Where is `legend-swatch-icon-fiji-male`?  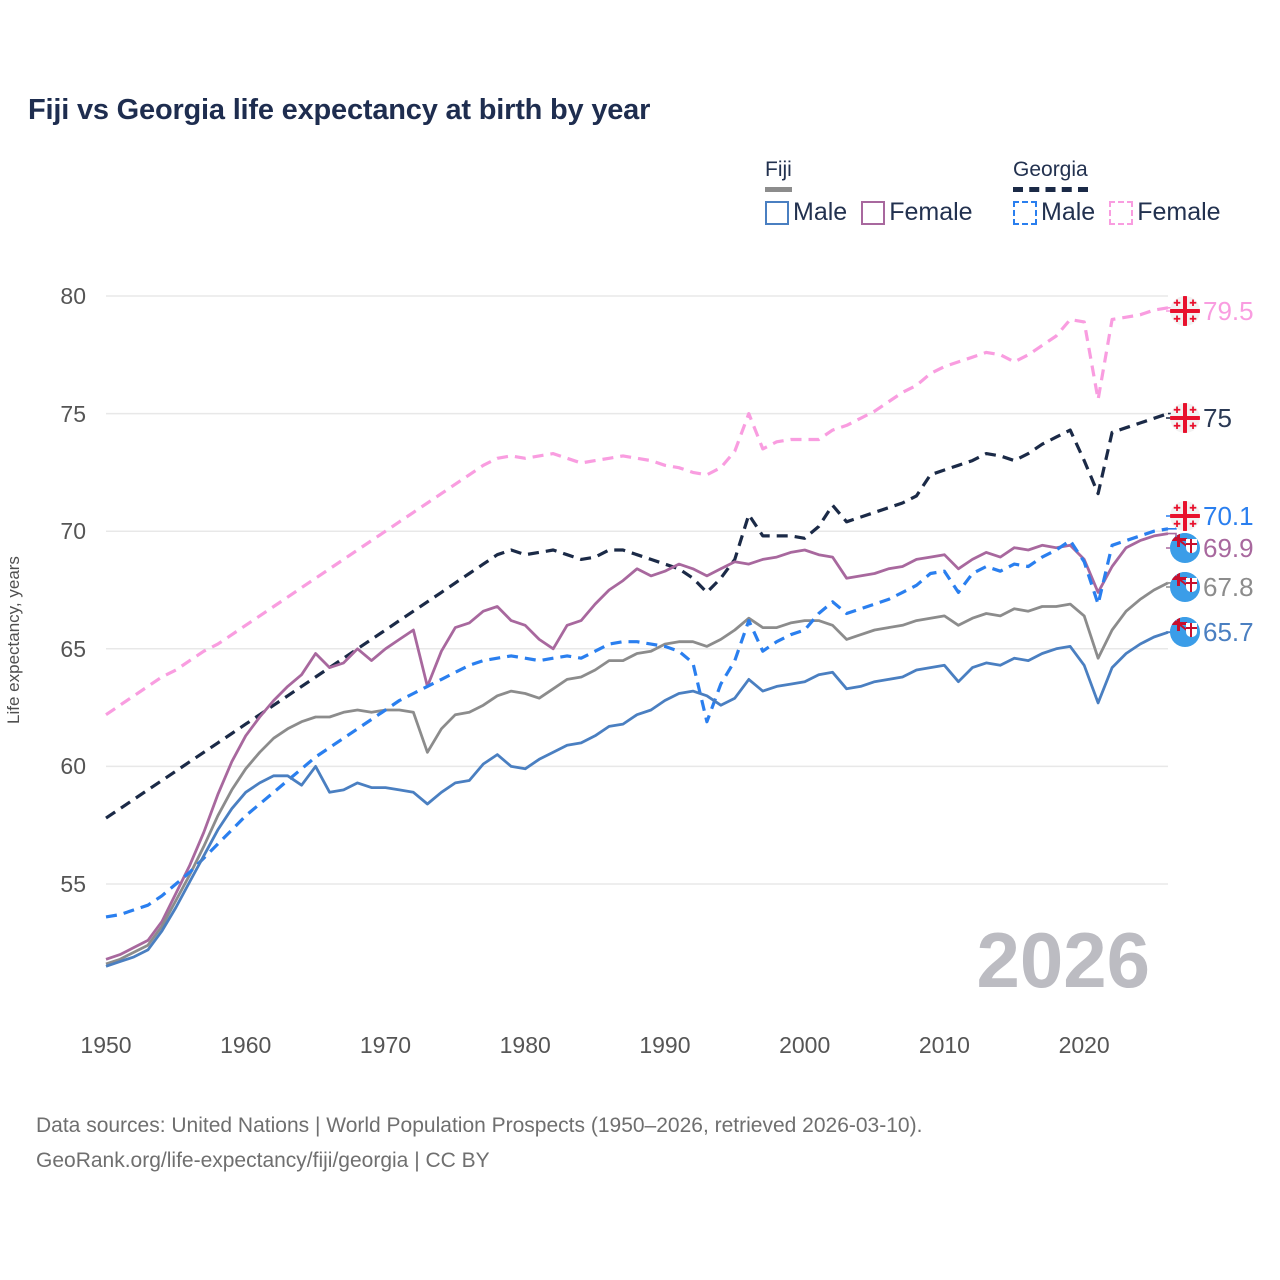
legend-swatch-icon-fiji-male is located at coordinates (777, 212).